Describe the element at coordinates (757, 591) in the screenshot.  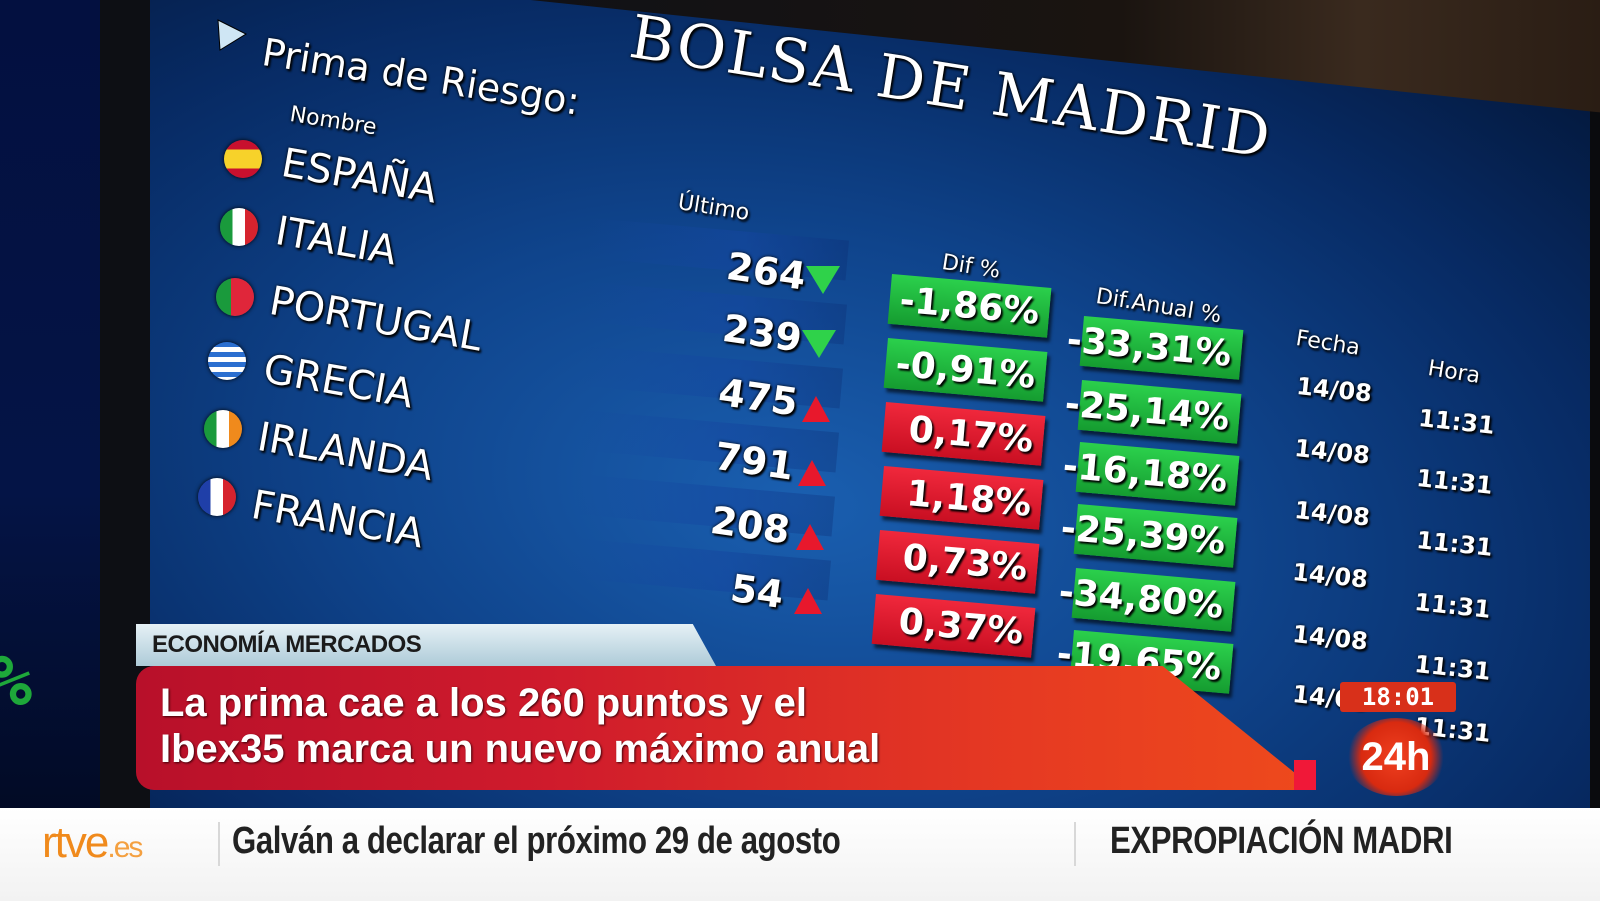
I see `last-value: 54` at that location.